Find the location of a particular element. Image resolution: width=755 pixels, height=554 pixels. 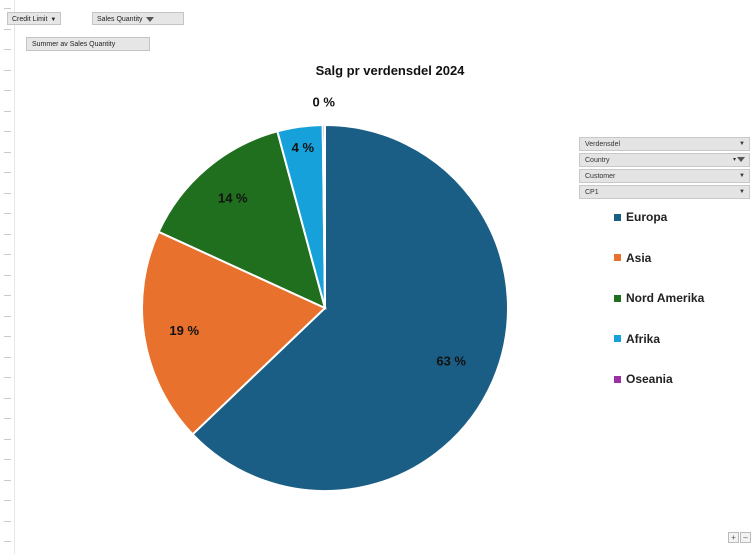

pie-slice-nord-amerika is located at coordinates (242, 220).